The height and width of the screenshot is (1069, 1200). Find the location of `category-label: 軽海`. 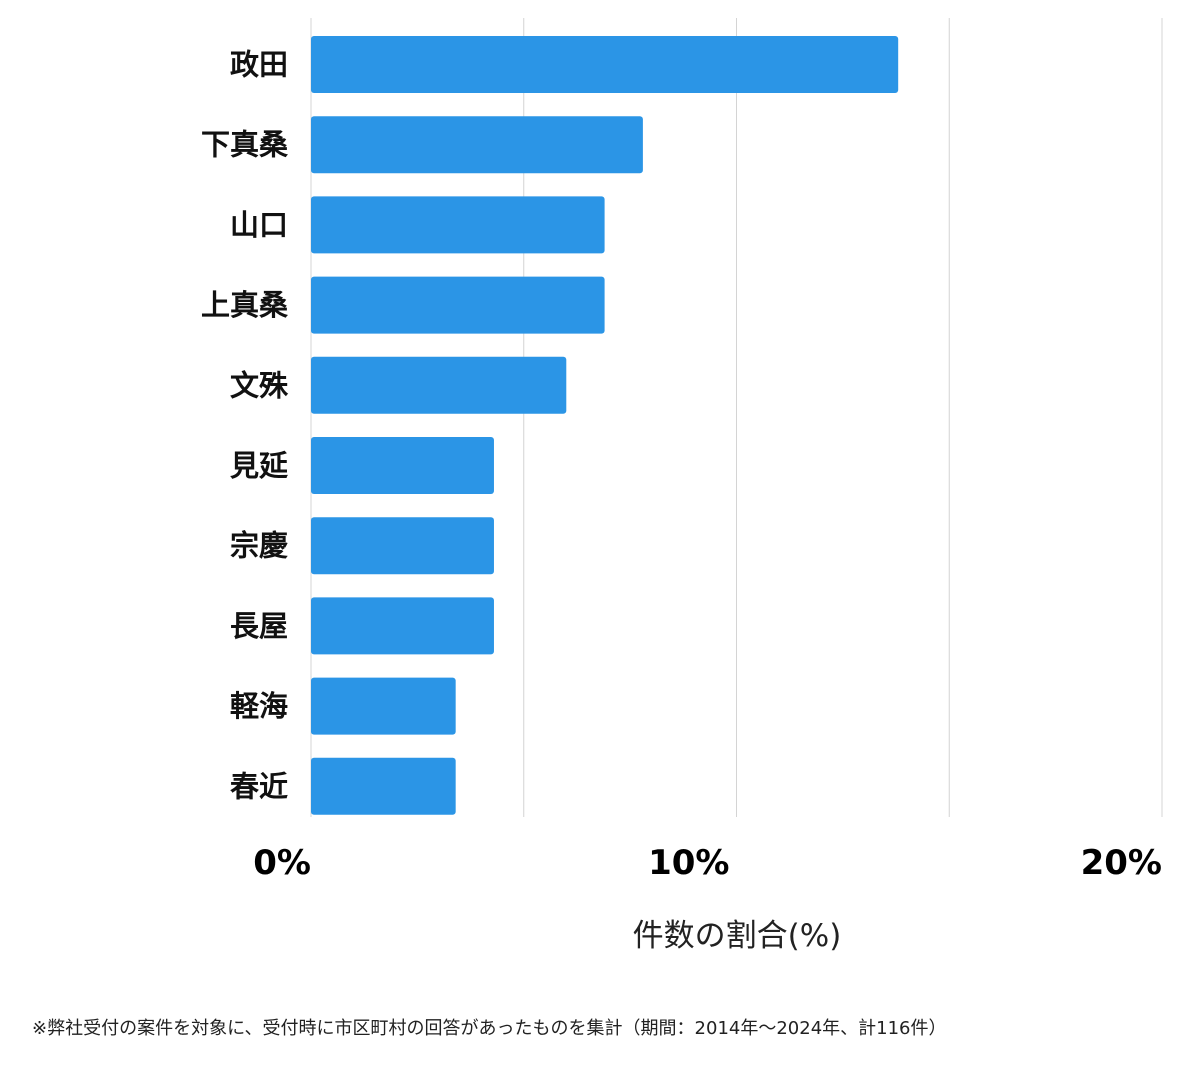

category-label: 軽海 is located at coordinates (259, 706).